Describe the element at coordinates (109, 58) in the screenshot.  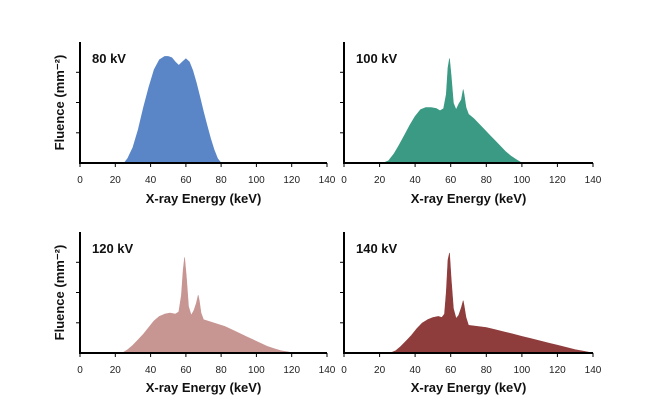
I see `panel-label: 80 kV` at that location.